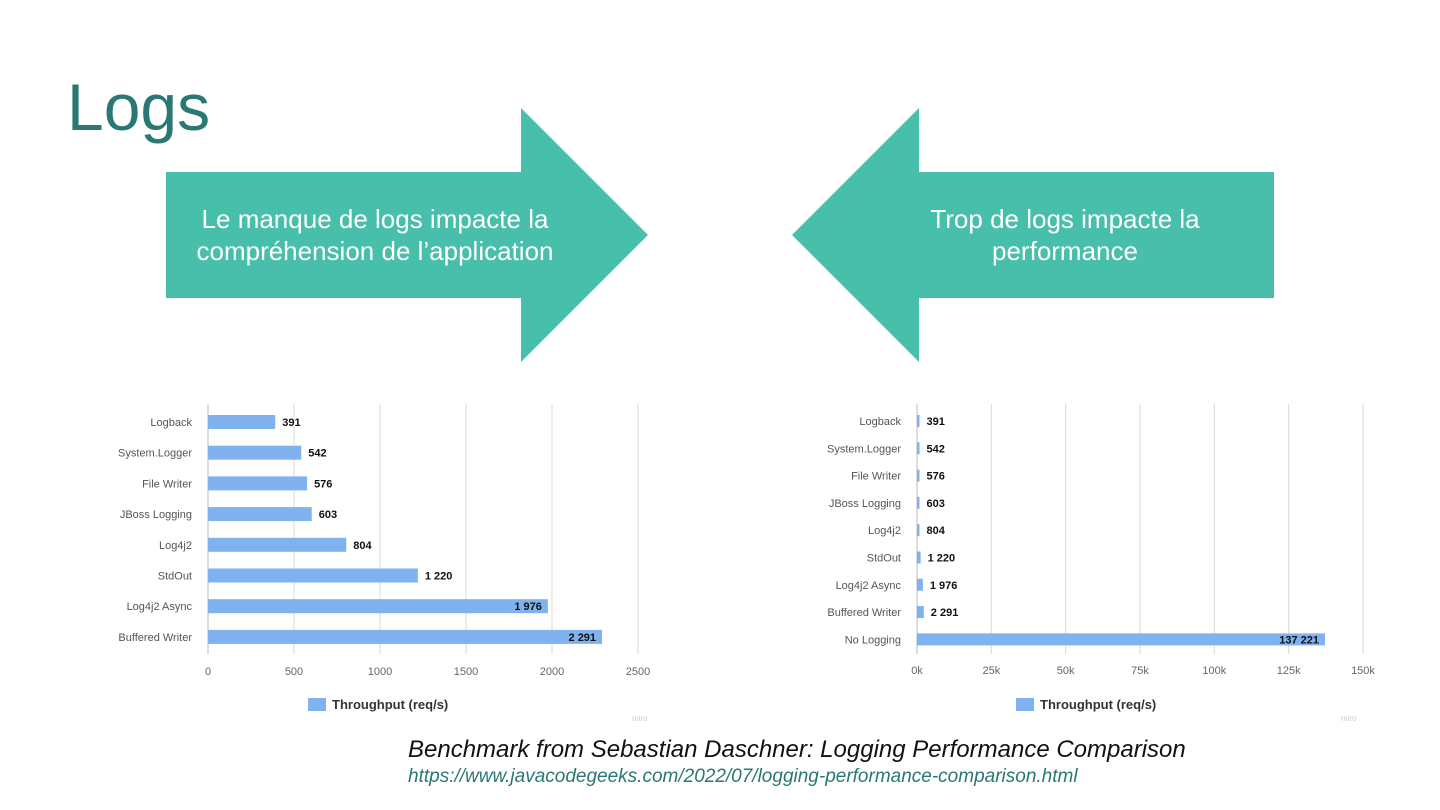 This screenshot has width=1440, height=810. What do you see at coordinates (380, 672) in the screenshot?
I see `x-tick-label: 1000` at bounding box center [380, 672].